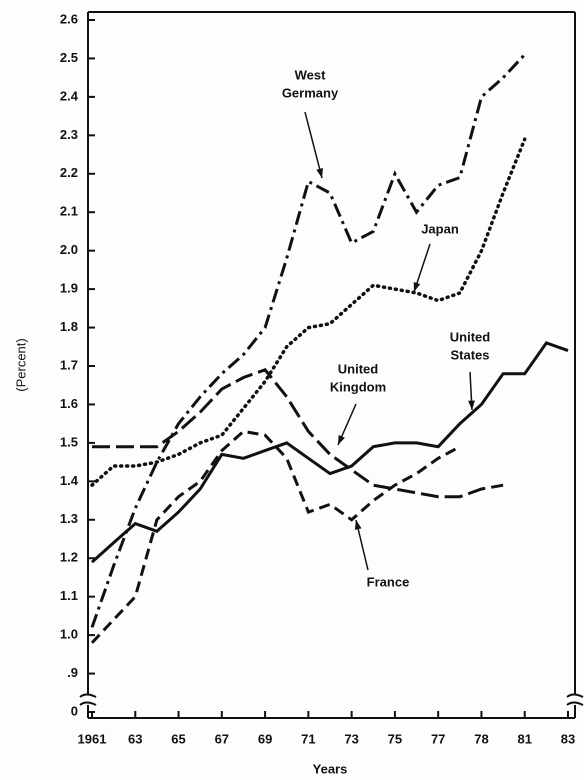  I want to click on annotation-arrow, so click(313, 145).